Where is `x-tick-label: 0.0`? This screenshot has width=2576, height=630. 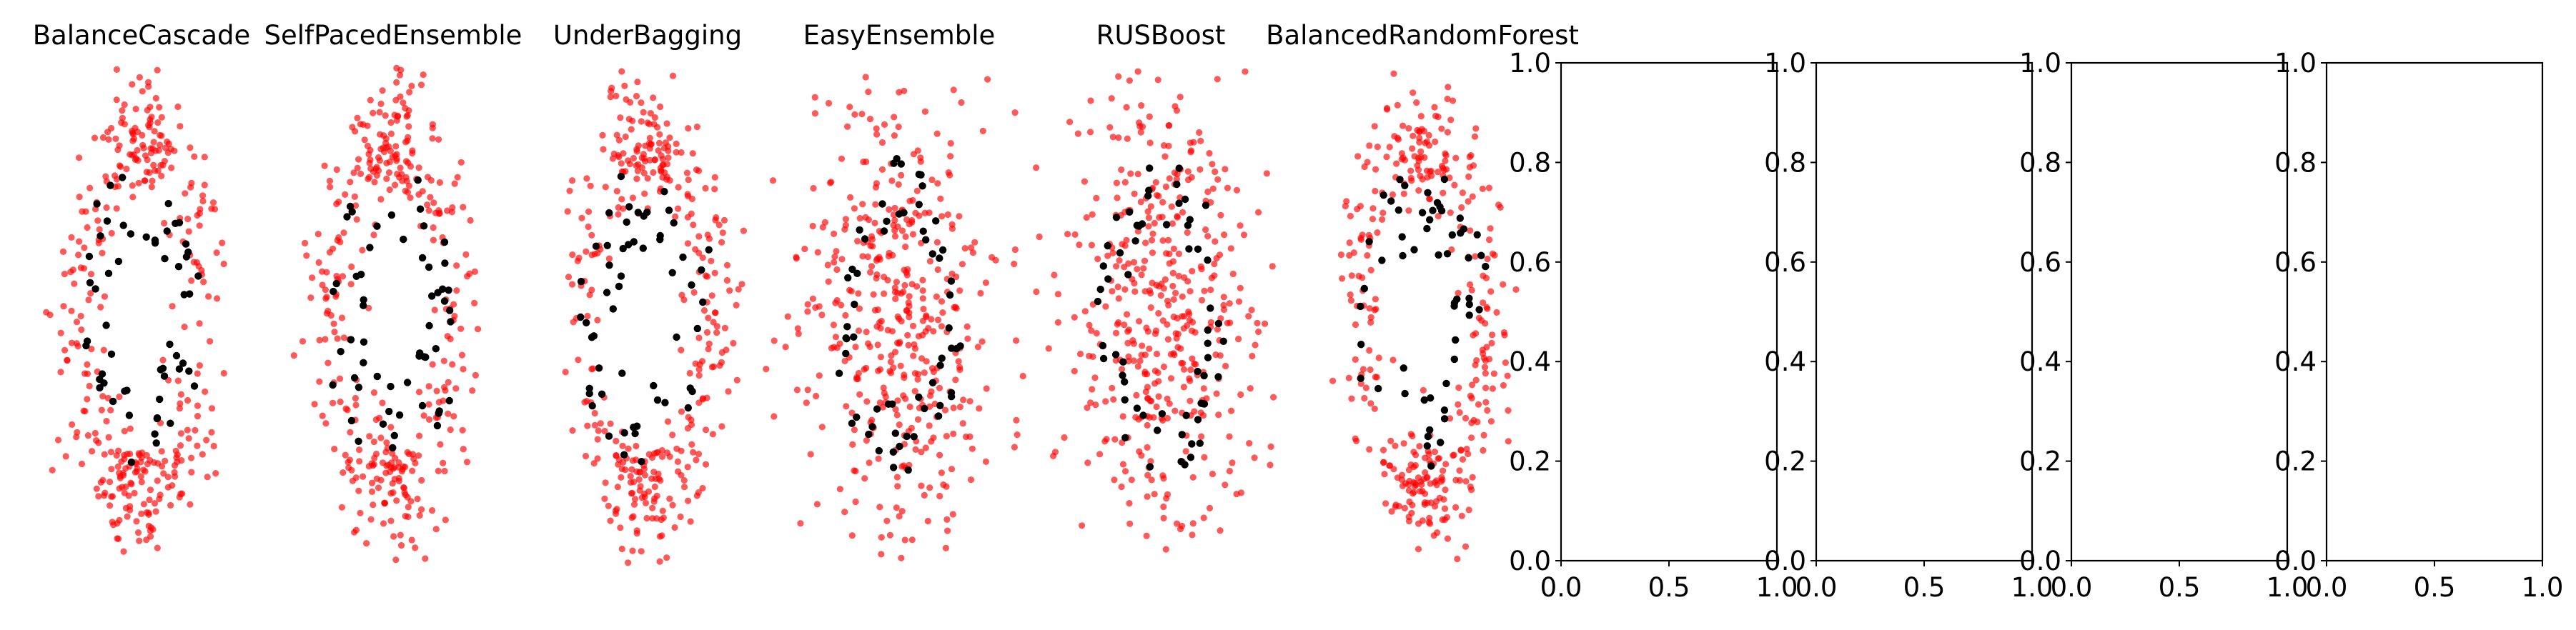
x-tick-label: 0.0 is located at coordinates (1817, 587).